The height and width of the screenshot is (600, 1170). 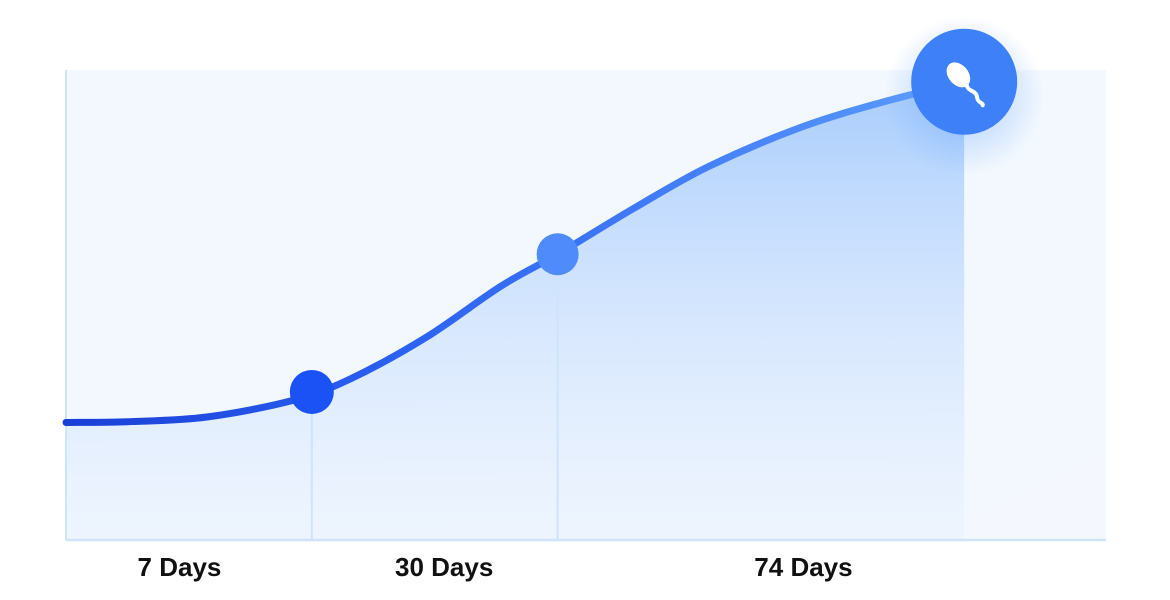 What do you see at coordinates (444, 567) in the screenshot?
I see `x-tick-label: 30 Days` at bounding box center [444, 567].